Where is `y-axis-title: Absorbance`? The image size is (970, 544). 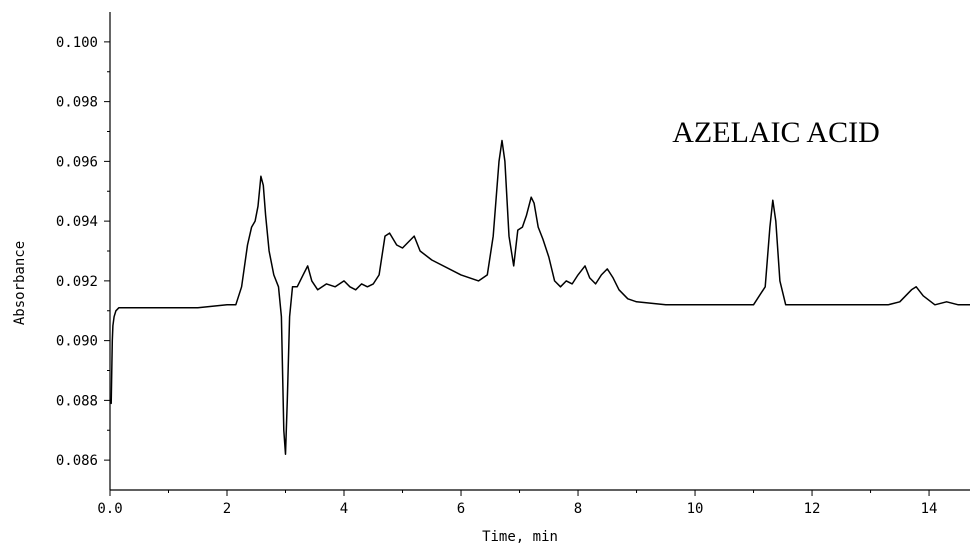
y-axis-title: Absorbance is located at coordinates (20, 283).